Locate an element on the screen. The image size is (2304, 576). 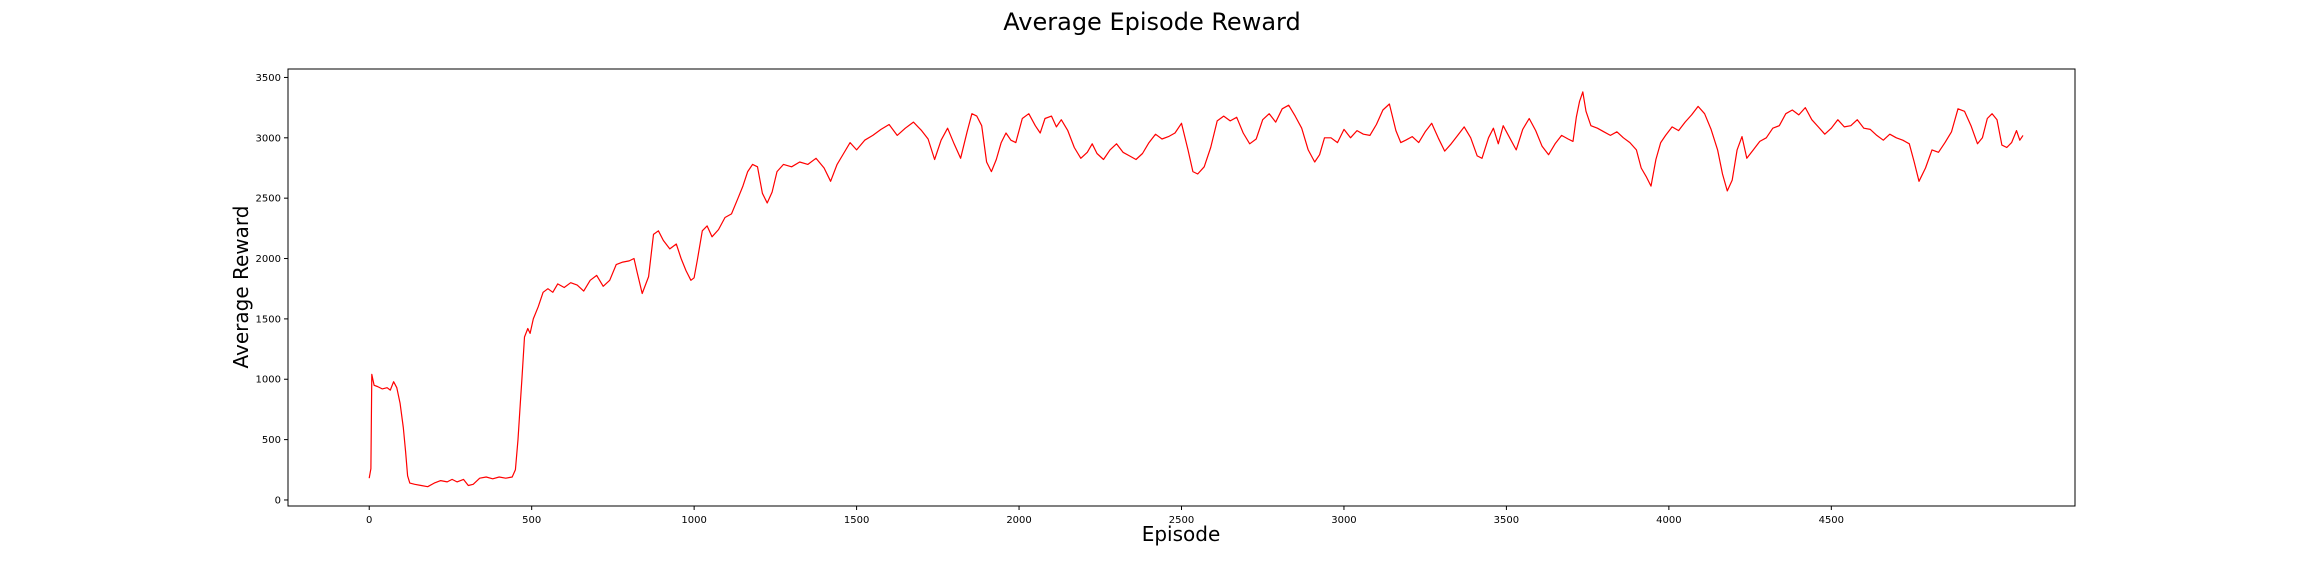
x-axis: 0 500 1000 1500 2000 2500 3000 3500 4000 4500 is located at coordinates (1105, 516).